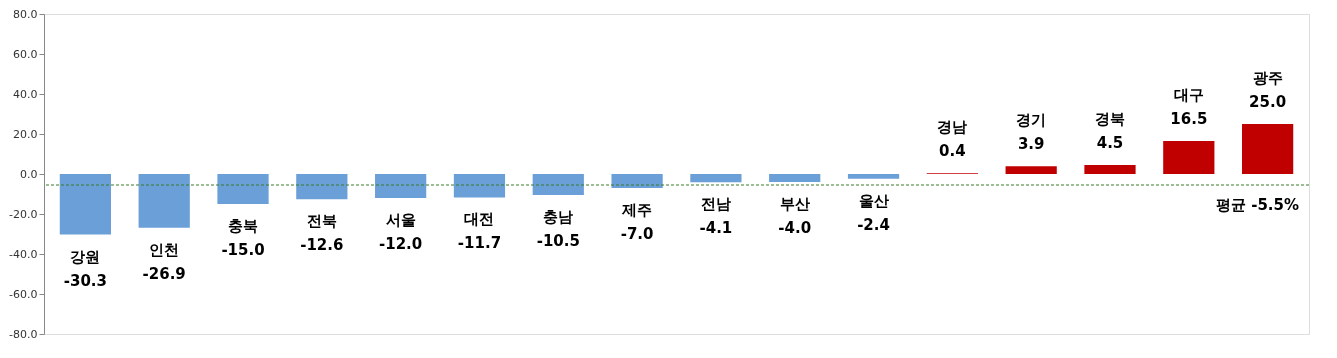 Image resolution: width=1337 pixels, height=358 pixels. Describe the element at coordinates (401, 244) in the screenshot. I see `data-label: -12.0` at that location.